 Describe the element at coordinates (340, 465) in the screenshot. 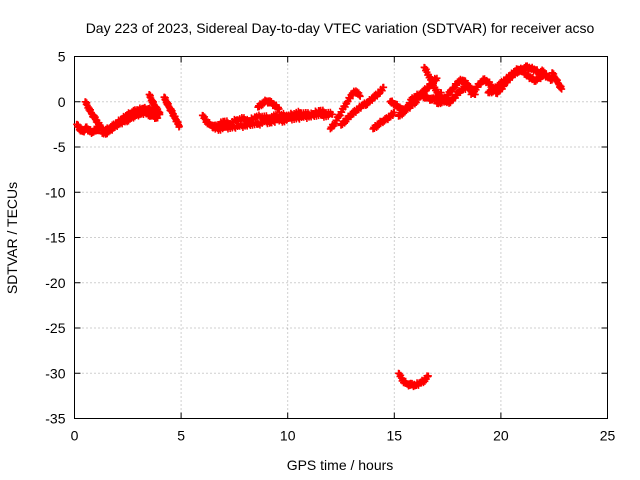

I see `x-axis-title: GPS time / hours` at that location.